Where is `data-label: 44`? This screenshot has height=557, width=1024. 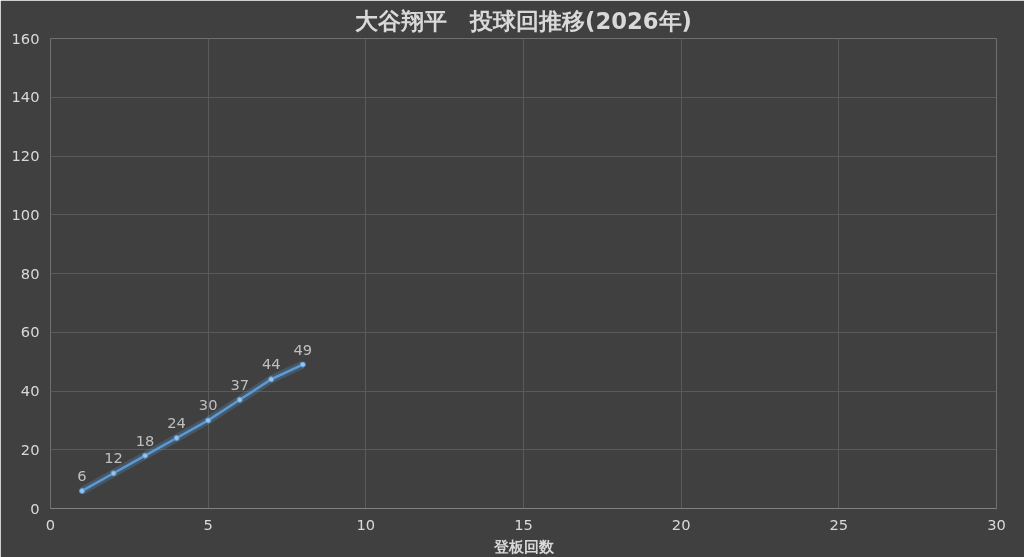 data-label: 44 is located at coordinates (271, 364).